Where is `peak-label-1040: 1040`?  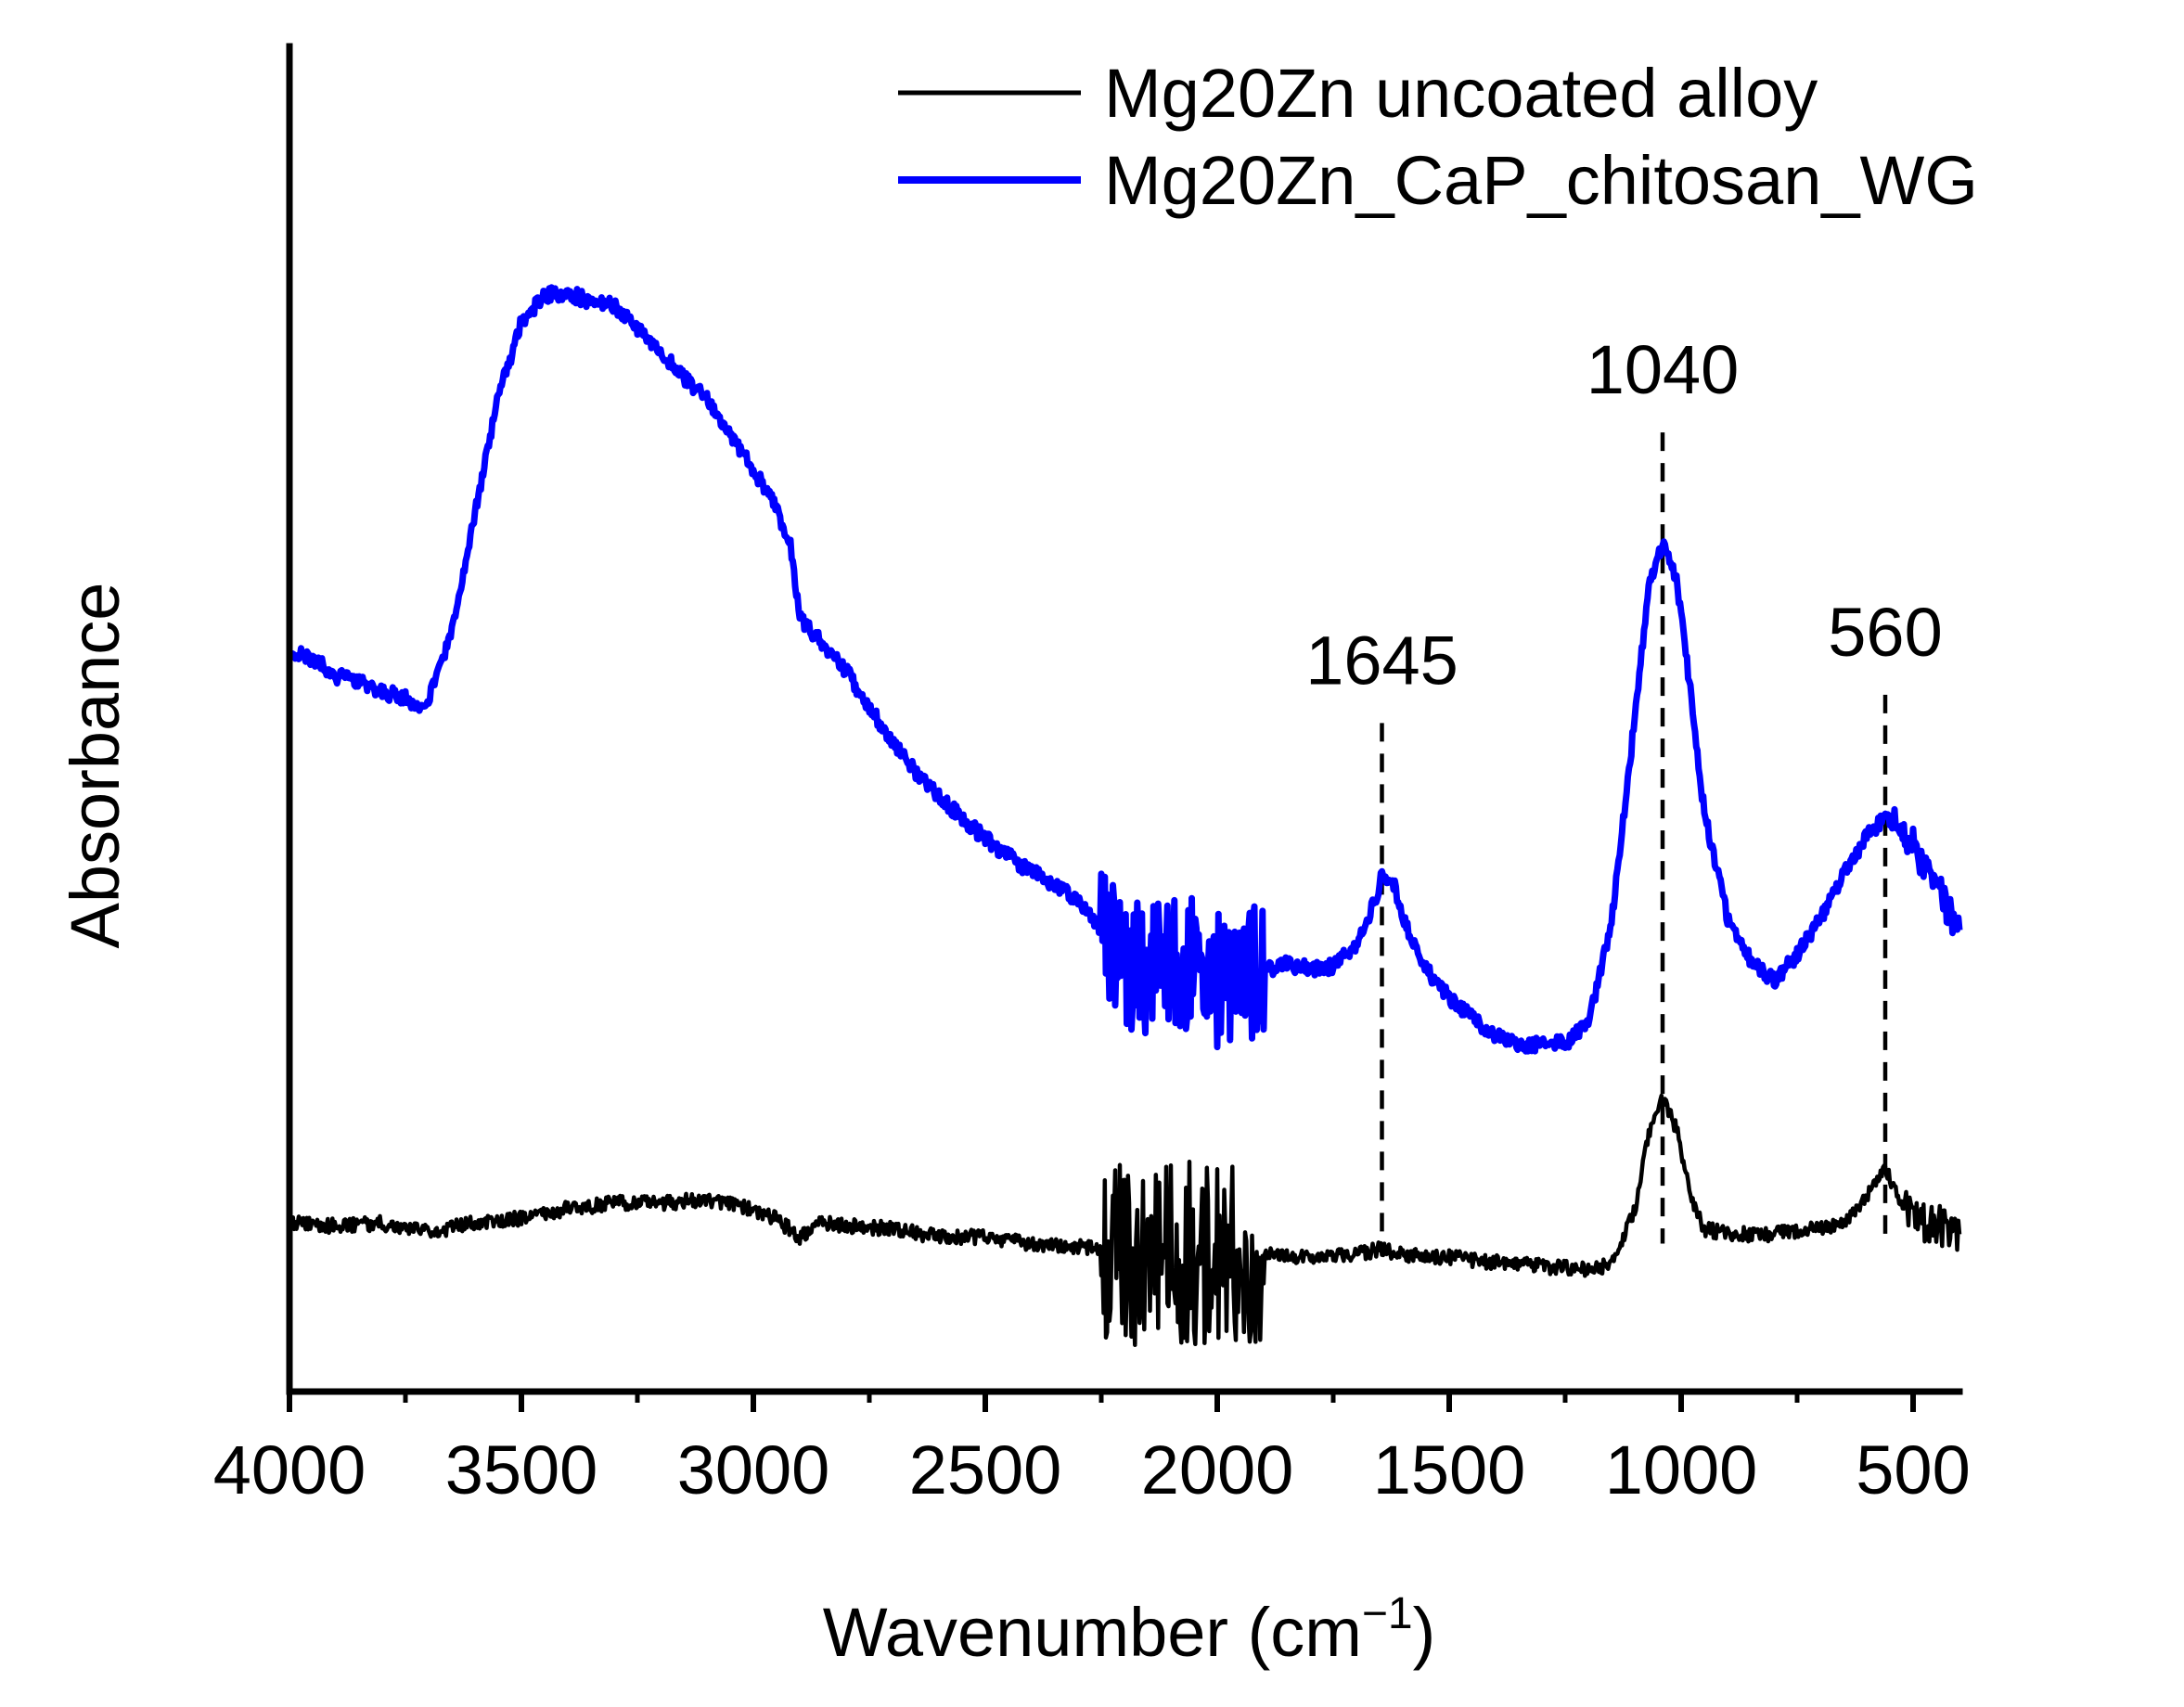 peak-label-1040: 1040 is located at coordinates (1663, 369).